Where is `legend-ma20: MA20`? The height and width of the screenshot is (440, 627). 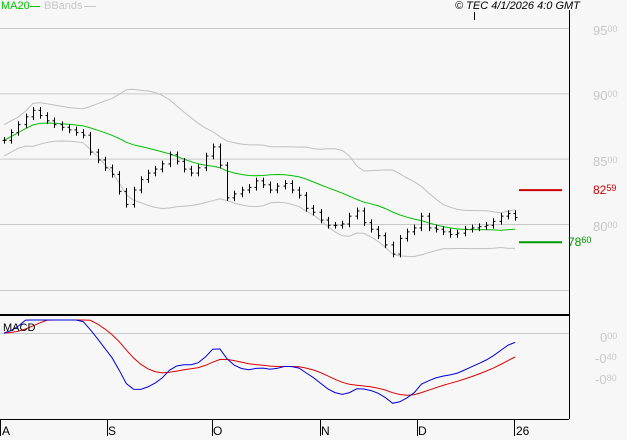
legend-ma20: MA20 is located at coordinates (15, 6).